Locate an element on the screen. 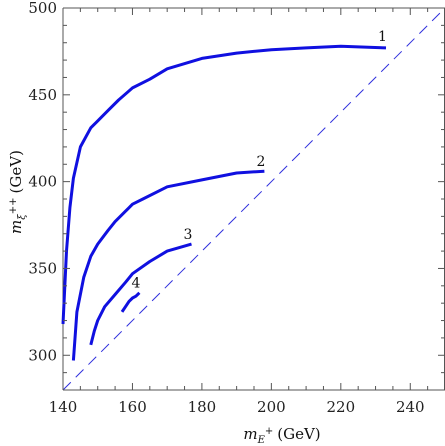 Image resolution: width=445 pixels, height=446 pixels. curve-label-1: 1 is located at coordinates (382, 37).